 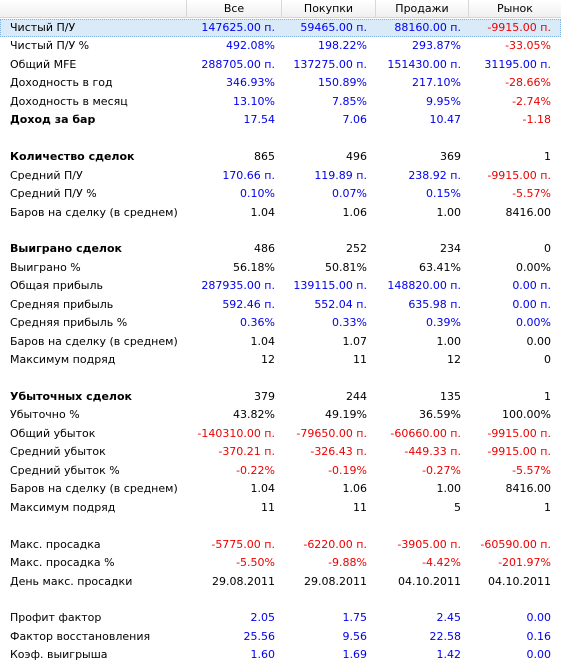 I want to click on table-row: Количество сделок 865 496 369 1, so click(x=280, y=157).